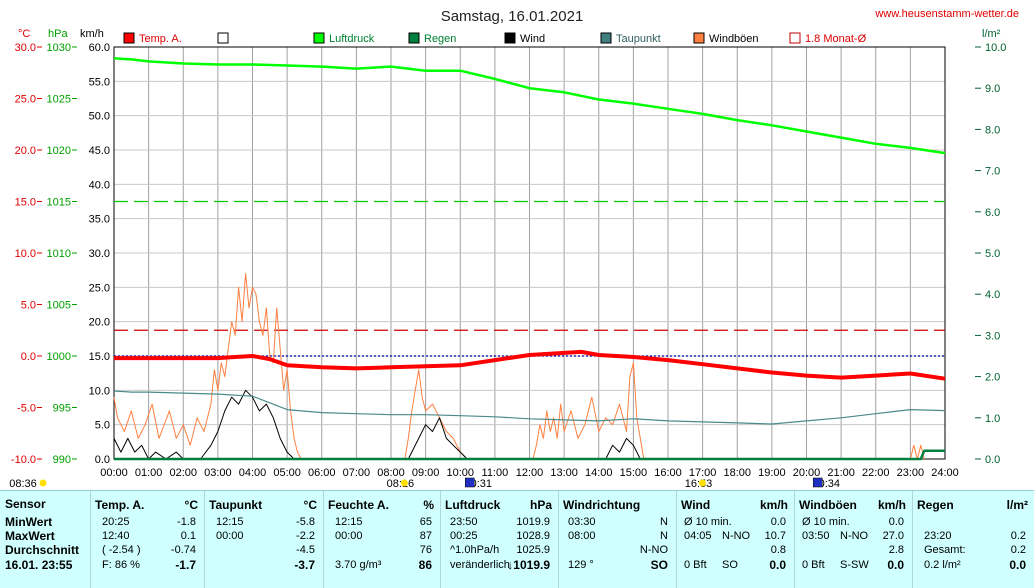  Describe the element at coordinates (659, 565) in the screenshot. I see `stats-cell-value: SO` at that location.